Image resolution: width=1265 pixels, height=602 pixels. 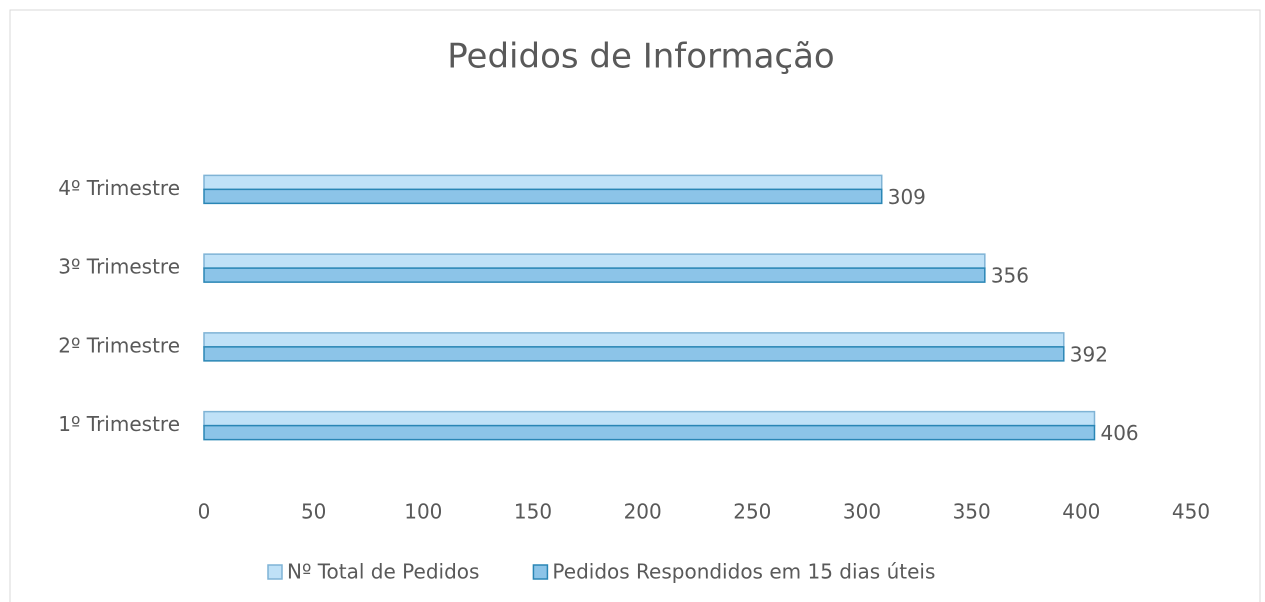 I want to click on x-tick-label: 350, so click(x=972, y=512).